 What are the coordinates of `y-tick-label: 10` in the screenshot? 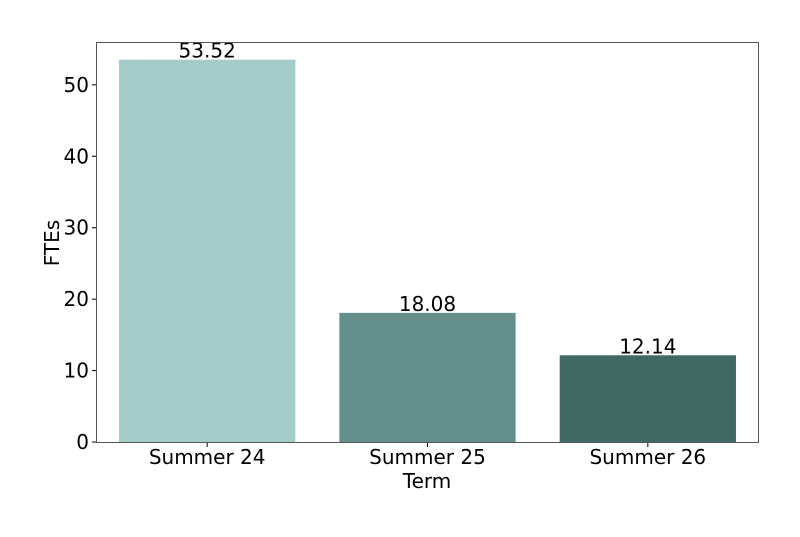 It's located at (76, 371).